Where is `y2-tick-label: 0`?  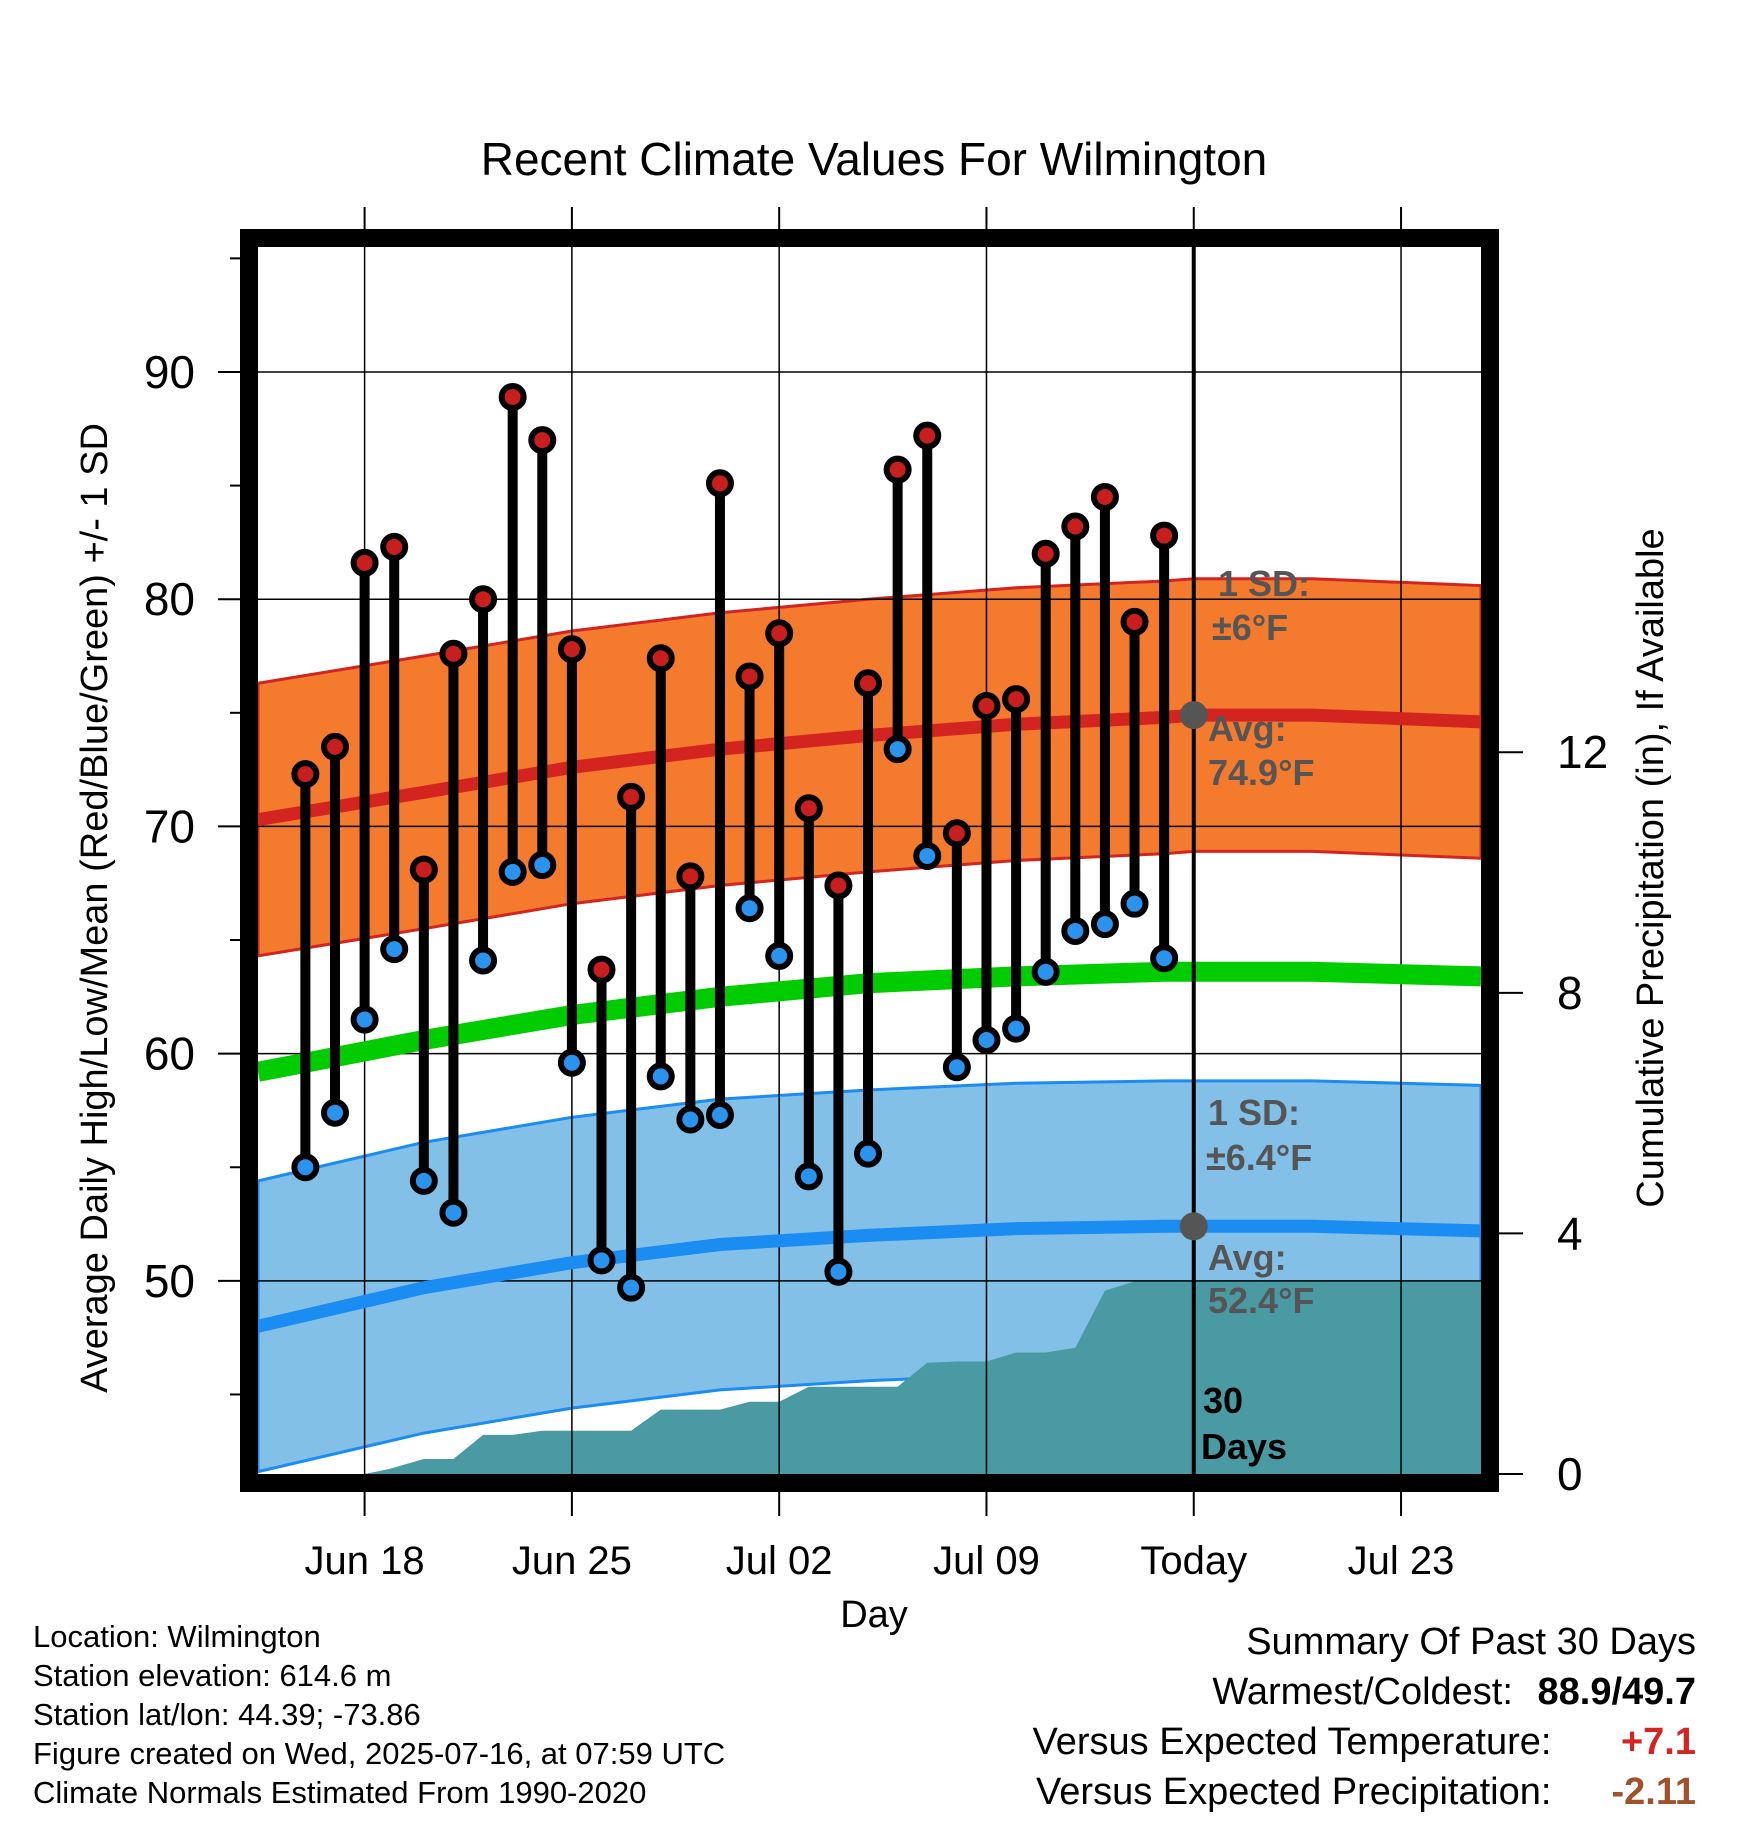
y2-tick-label: 0 is located at coordinates (1570, 1474).